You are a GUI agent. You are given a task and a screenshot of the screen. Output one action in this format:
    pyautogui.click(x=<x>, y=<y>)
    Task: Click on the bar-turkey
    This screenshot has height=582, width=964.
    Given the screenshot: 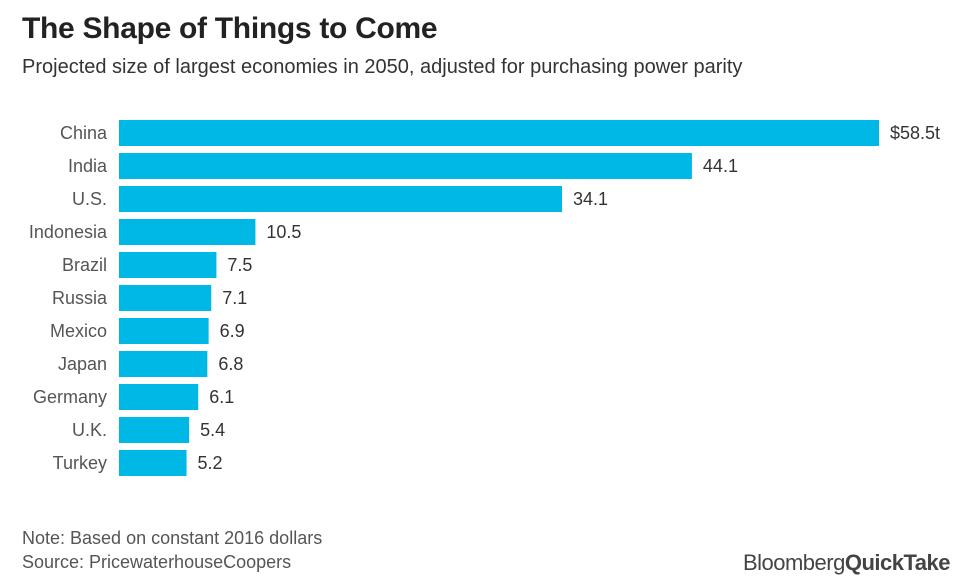 What is the action you would take?
    pyautogui.click(x=153, y=463)
    